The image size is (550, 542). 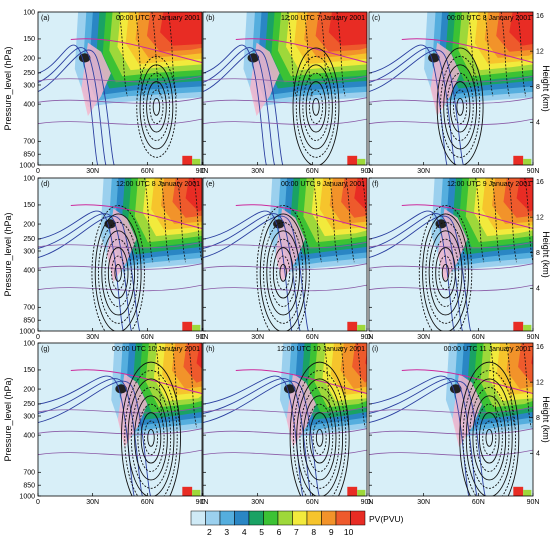 What do you see at coordinates (29, 473) in the screenshot?
I see `pressure-tick-label: 700` at bounding box center [29, 473].